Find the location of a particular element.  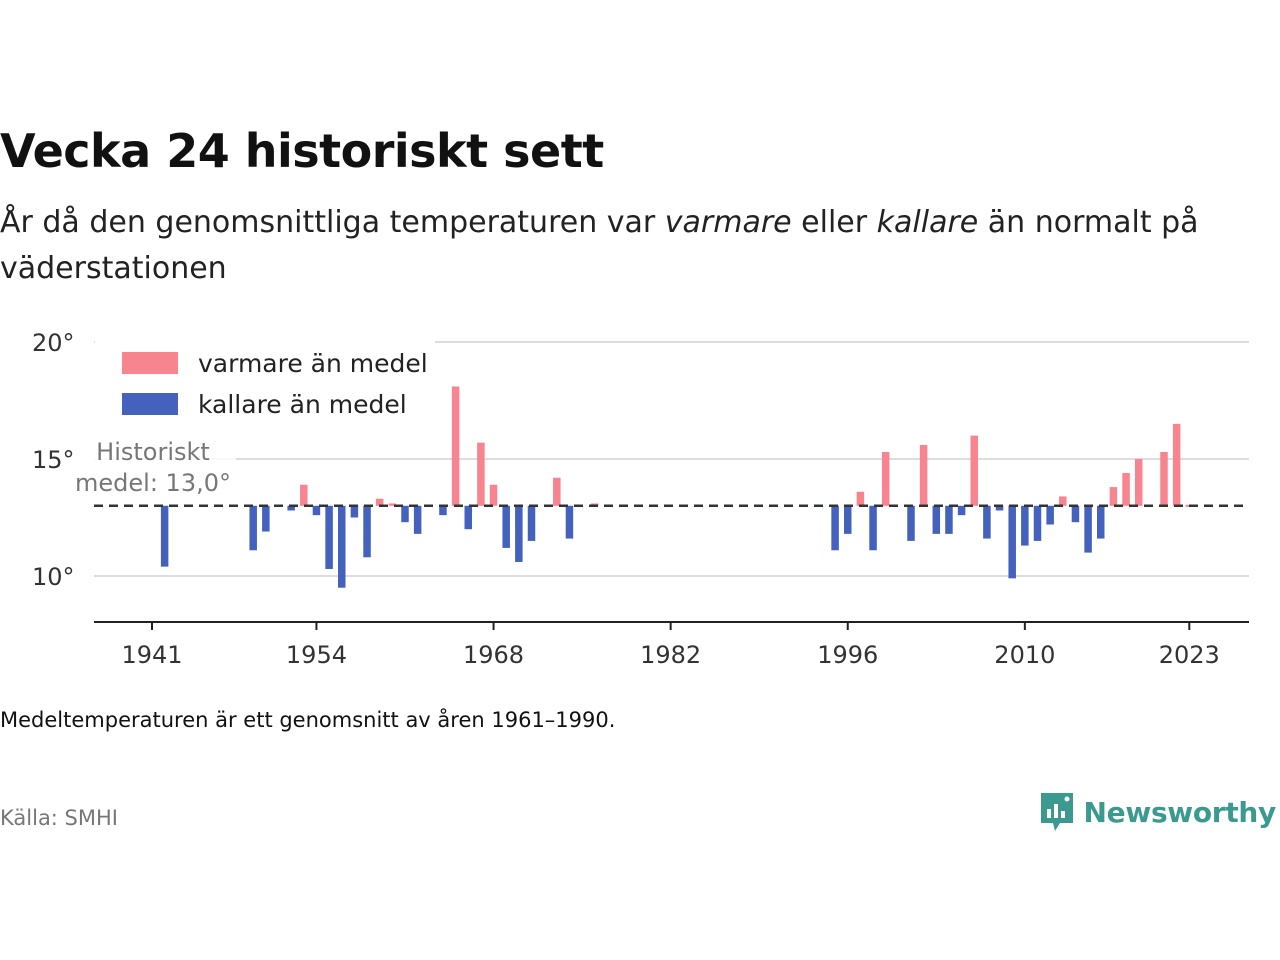

logo-text: Newsworthy is located at coordinates (1180, 812).